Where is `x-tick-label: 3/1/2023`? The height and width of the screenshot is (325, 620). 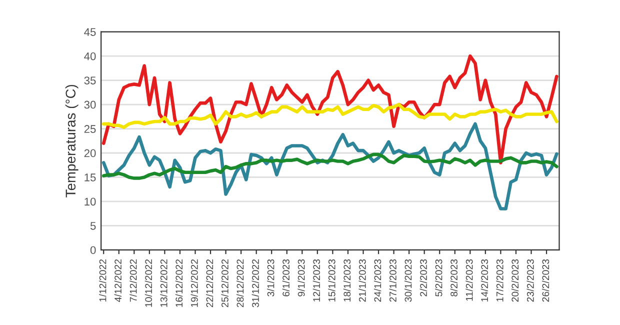 x-tick-label: 3/1/2023 is located at coordinates (270, 277).